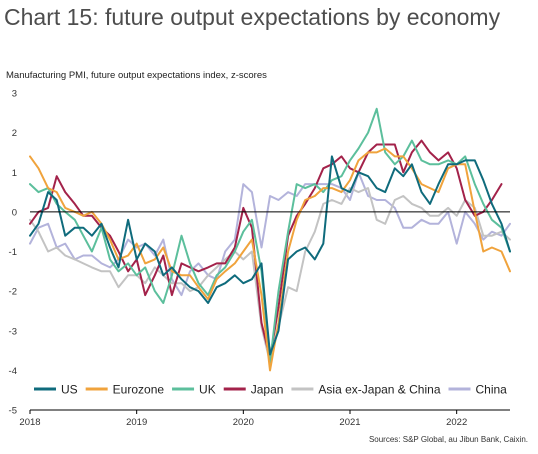 The height and width of the screenshot is (454, 538). What do you see at coordinates (29, 422) in the screenshot?
I see `x-tick-label: 2018` at bounding box center [29, 422].